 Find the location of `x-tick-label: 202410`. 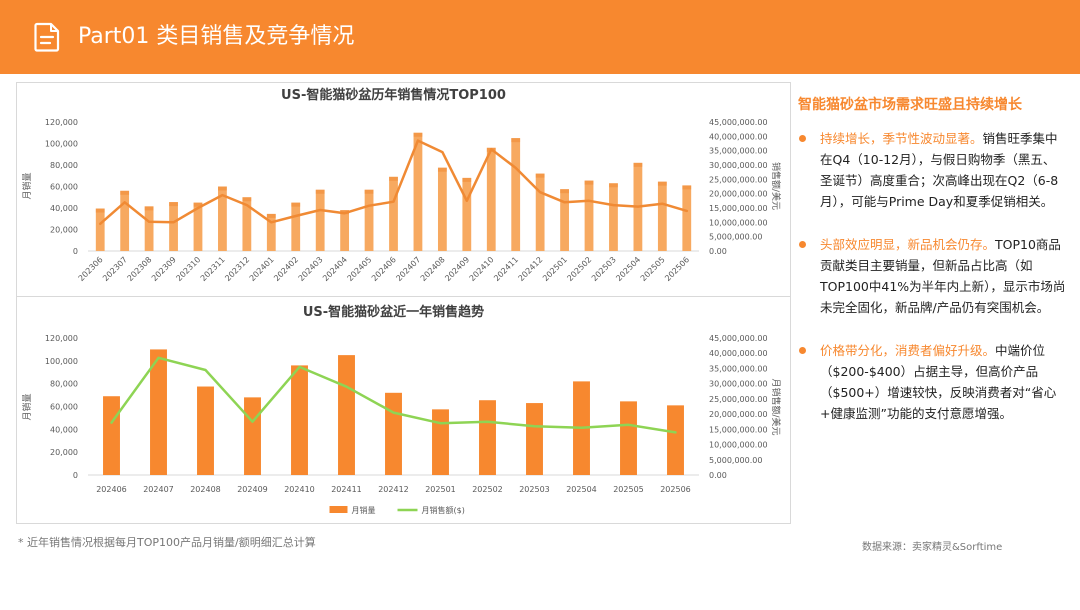

x-tick-label: 202410 is located at coordinates (299, 489).